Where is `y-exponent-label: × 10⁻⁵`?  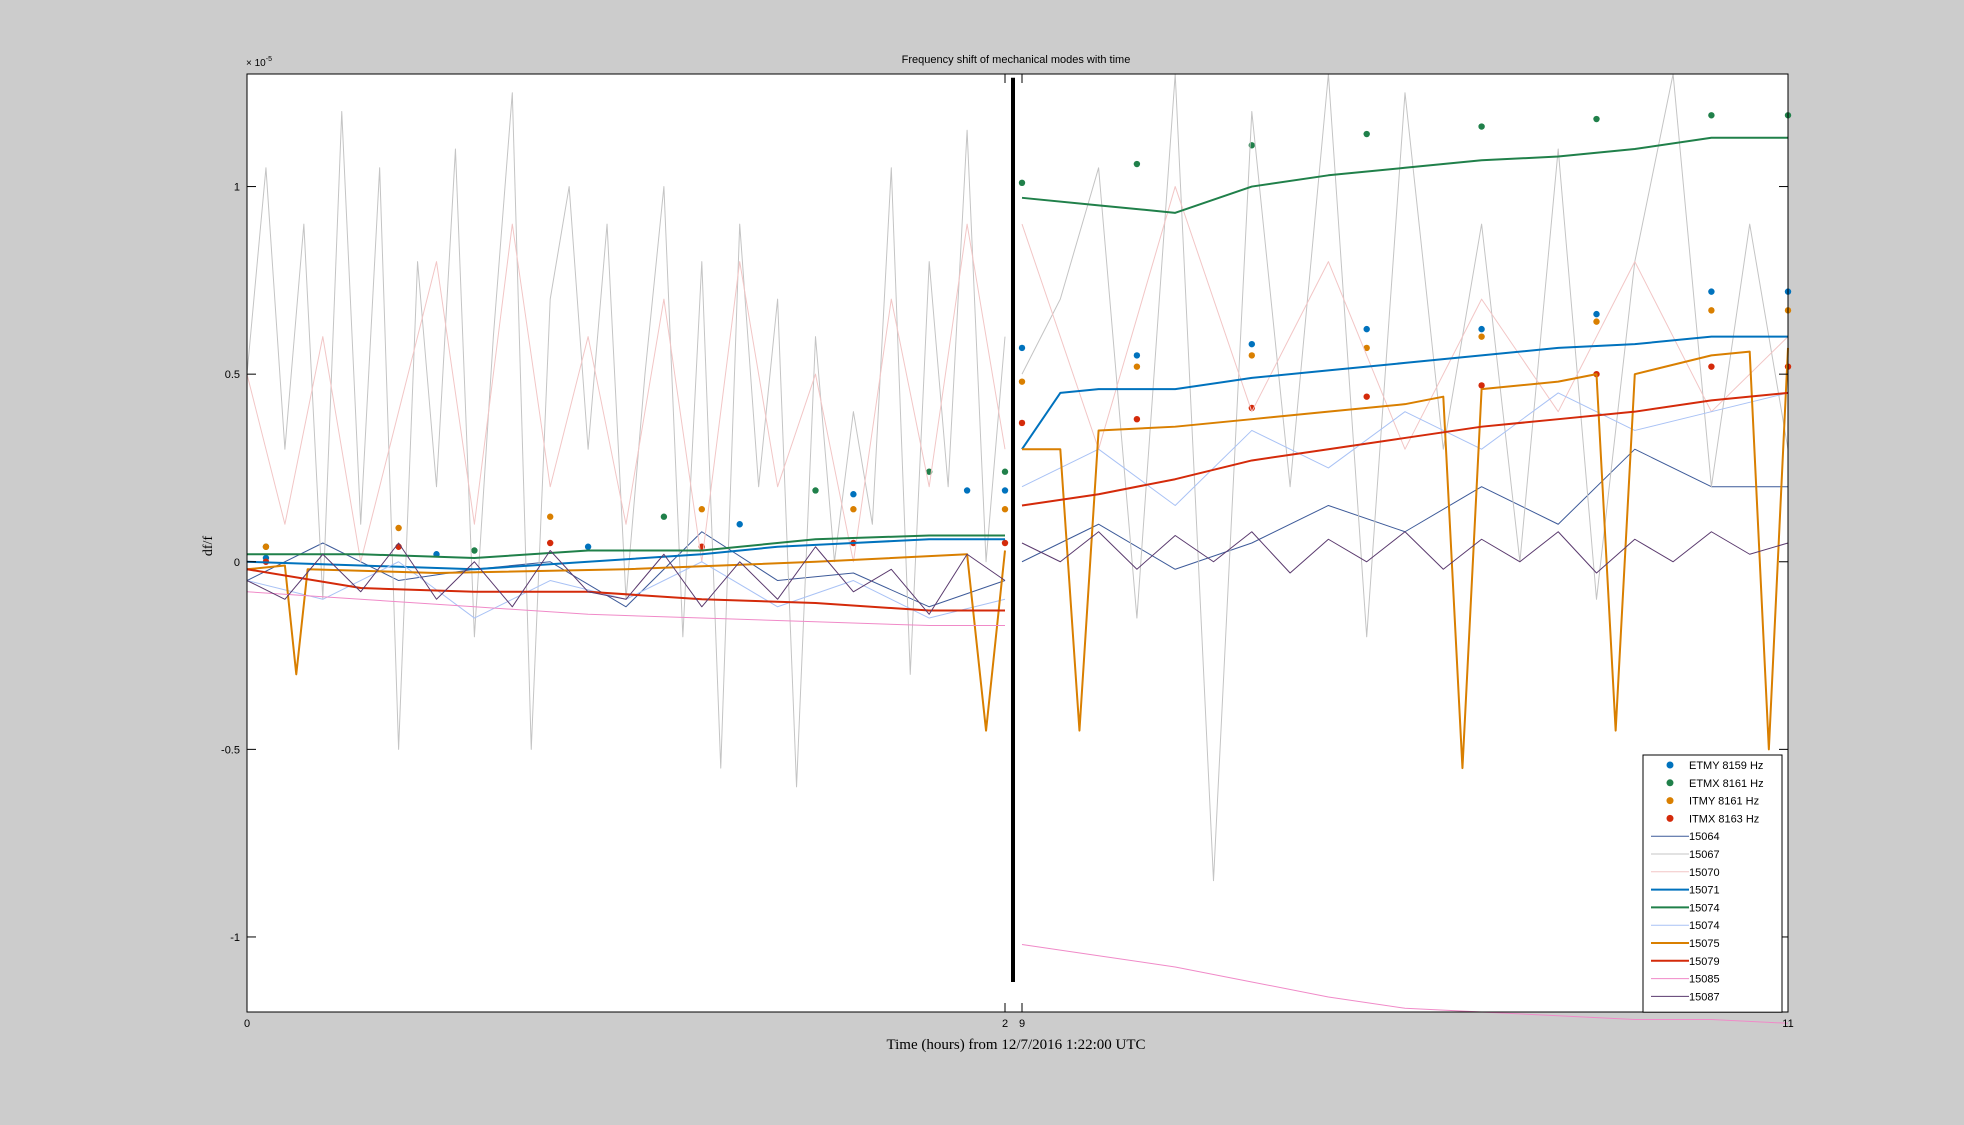
y-exponent-label: × 10⁻⁵ is located at coordinates (259, 62).